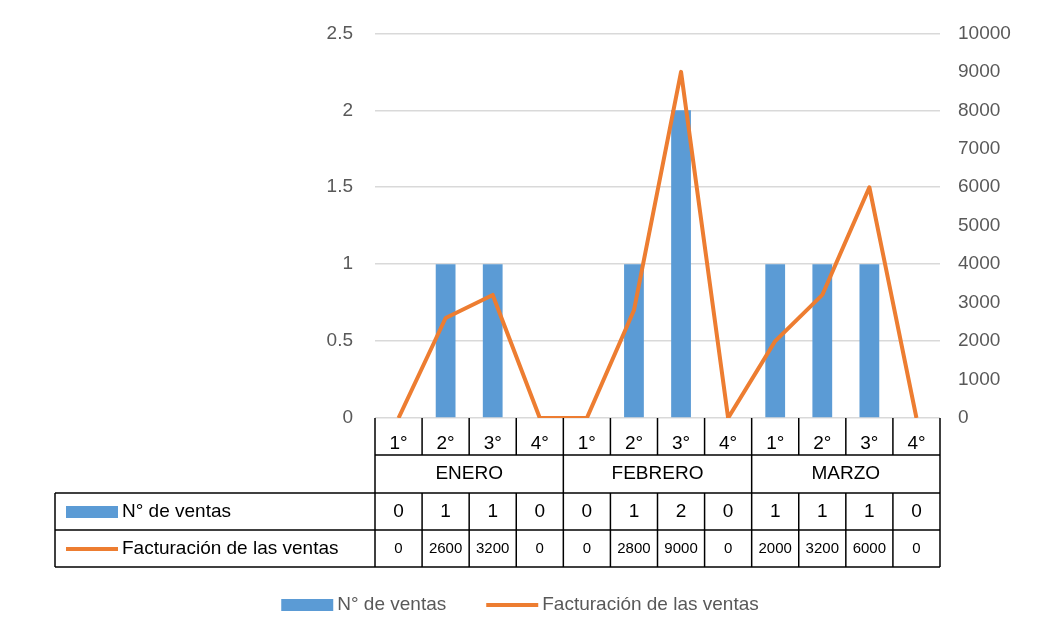  I want to click on data-label: 2, so click(681, 510).